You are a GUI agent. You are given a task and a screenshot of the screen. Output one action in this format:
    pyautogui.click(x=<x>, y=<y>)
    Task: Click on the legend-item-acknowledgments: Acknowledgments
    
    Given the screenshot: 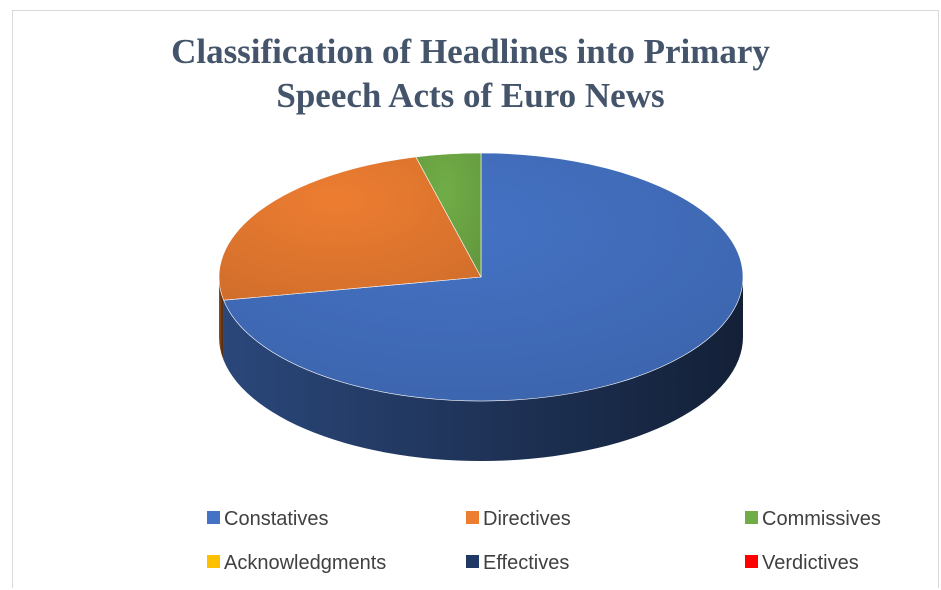 What is the action you would take?
    pyautogui.click(x=296, y=563)
    